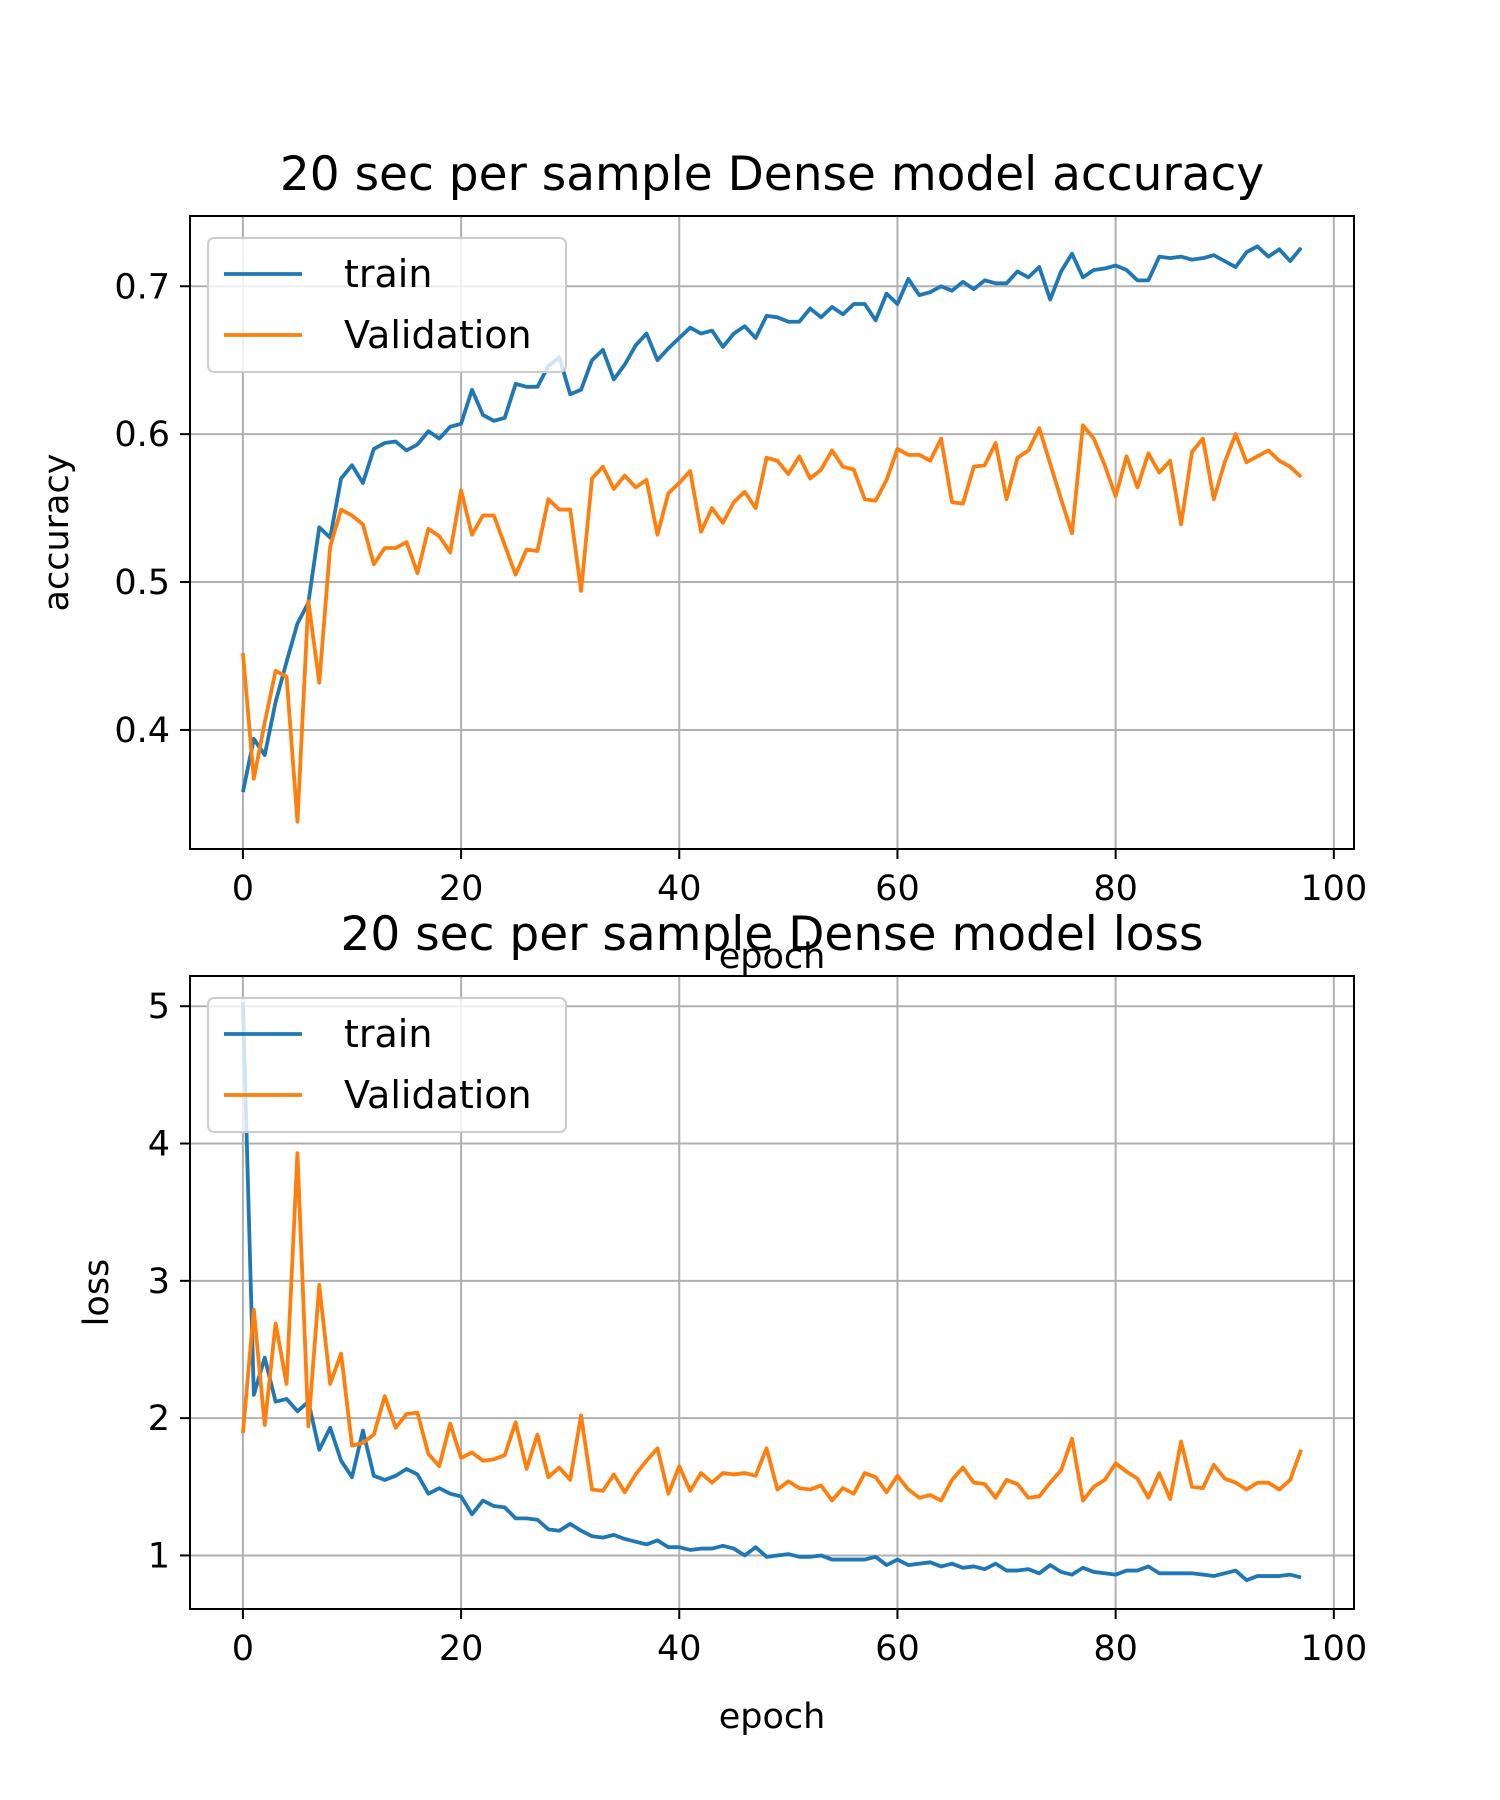 The image size is (1500, 1800). I want to click on chart-2-xtick-label-3: 60, so click(897, 1649).